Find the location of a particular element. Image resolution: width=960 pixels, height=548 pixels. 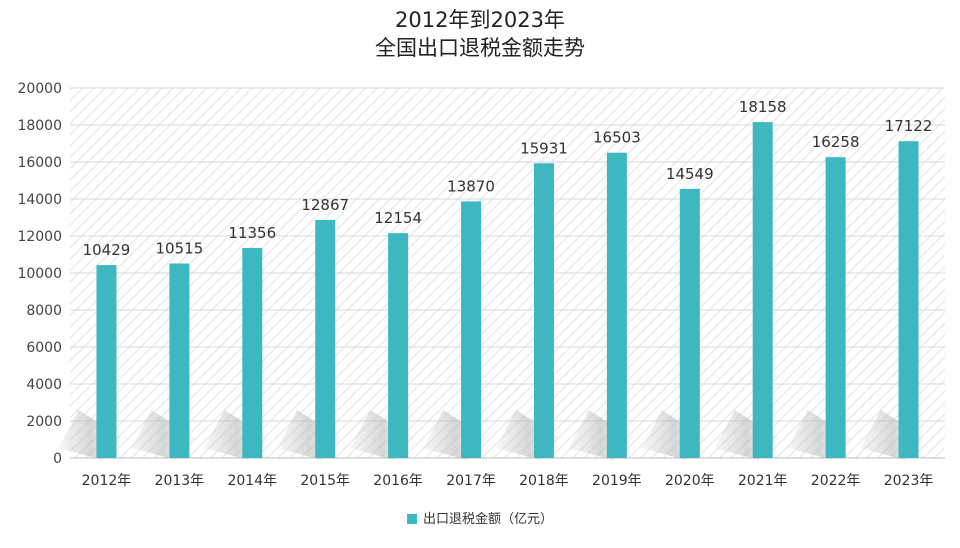

data-label: 18158 is located at coordinates (763, 107).